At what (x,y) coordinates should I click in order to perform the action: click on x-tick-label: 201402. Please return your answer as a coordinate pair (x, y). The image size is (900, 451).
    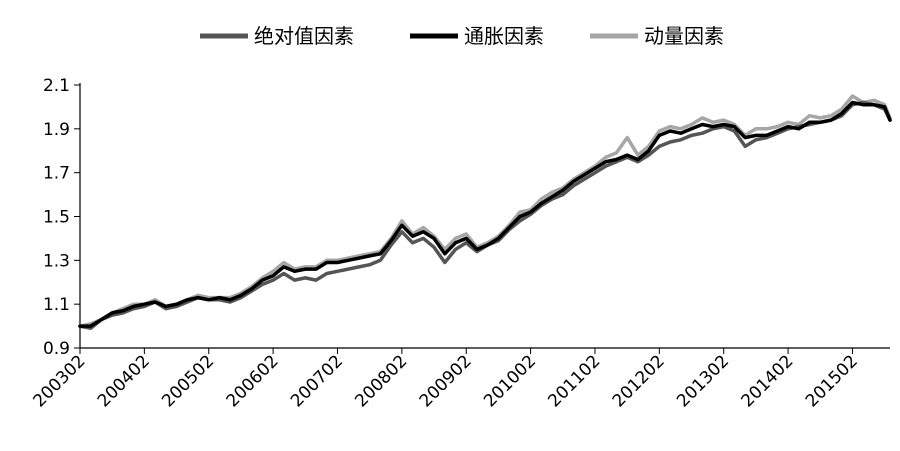
    Looking at the image, I should click on (768, 381).